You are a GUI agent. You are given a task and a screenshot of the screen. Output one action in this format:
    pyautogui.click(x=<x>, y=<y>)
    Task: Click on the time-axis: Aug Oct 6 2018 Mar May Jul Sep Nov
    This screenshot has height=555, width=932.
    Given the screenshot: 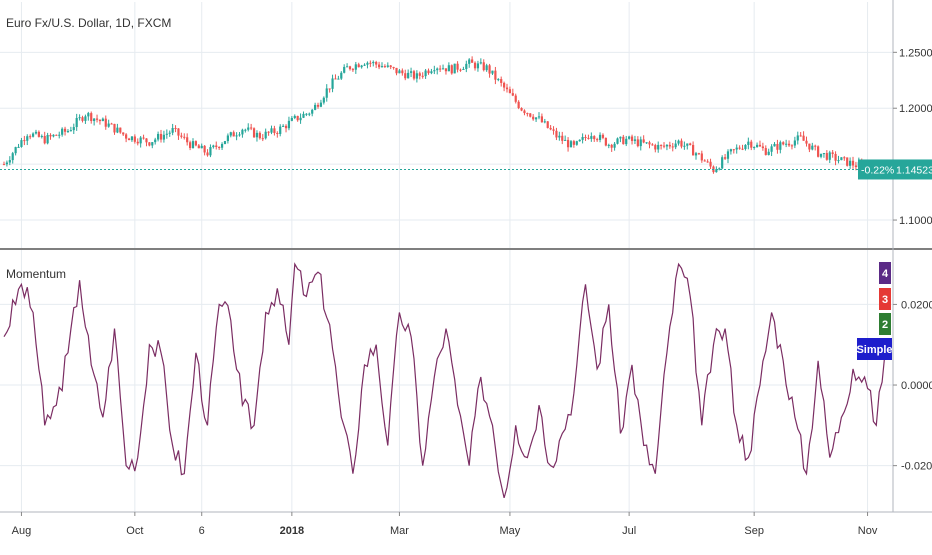 What is the action you would take?
    pyautogui.click(x=445, y=524)
    